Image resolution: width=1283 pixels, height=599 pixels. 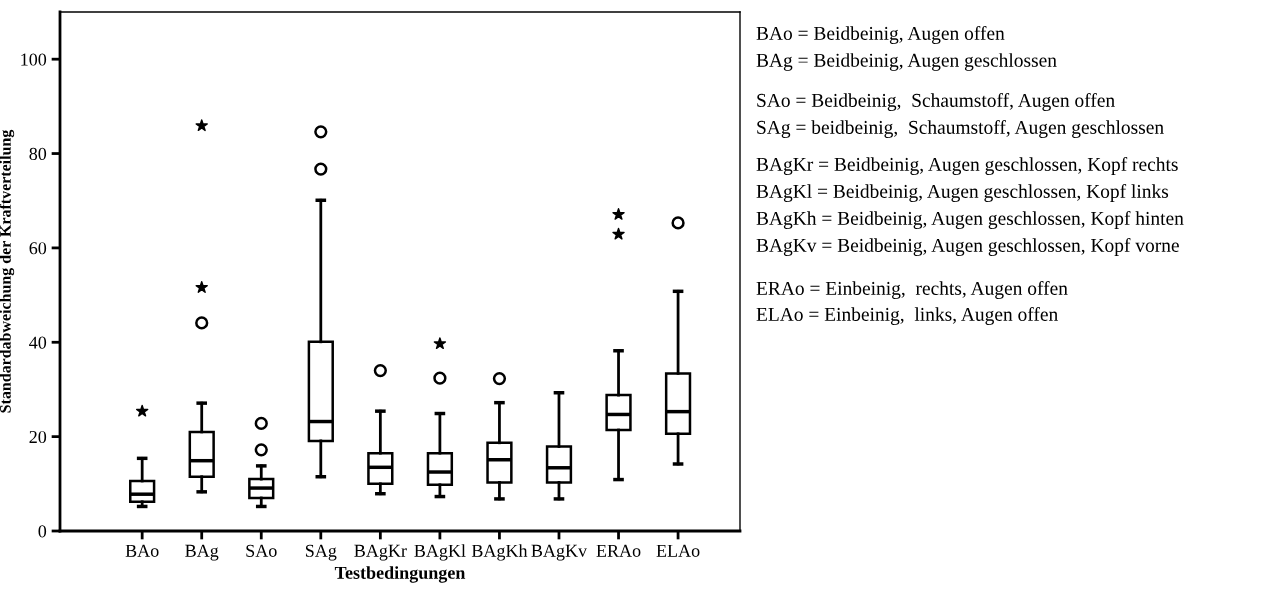 I want to click on x-tick-label: SAo, so click(x=261, y=550).